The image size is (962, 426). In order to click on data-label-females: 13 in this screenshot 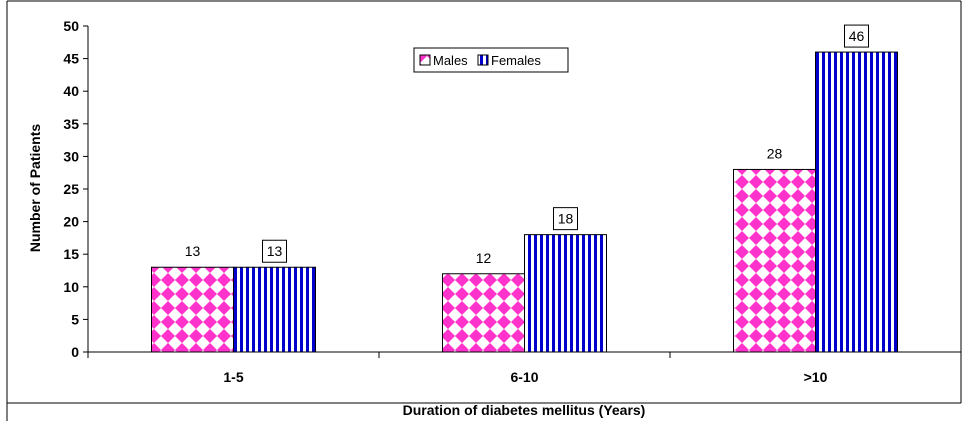, I will do `click(275, 251)`.